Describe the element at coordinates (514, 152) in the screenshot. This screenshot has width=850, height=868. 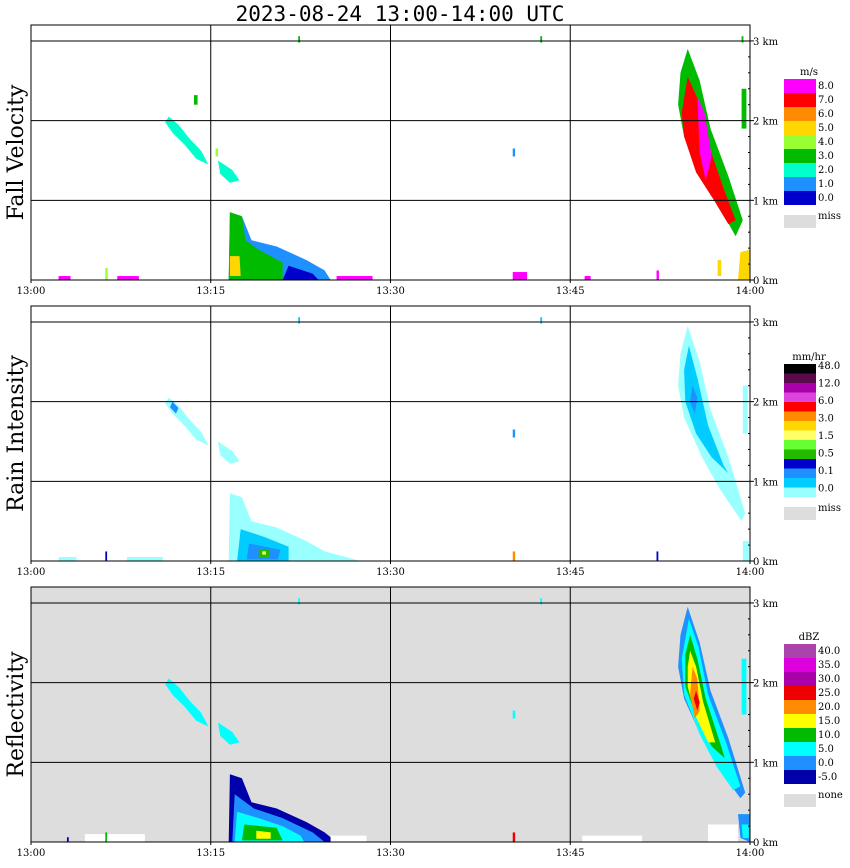
I see `echo-small` at that location.